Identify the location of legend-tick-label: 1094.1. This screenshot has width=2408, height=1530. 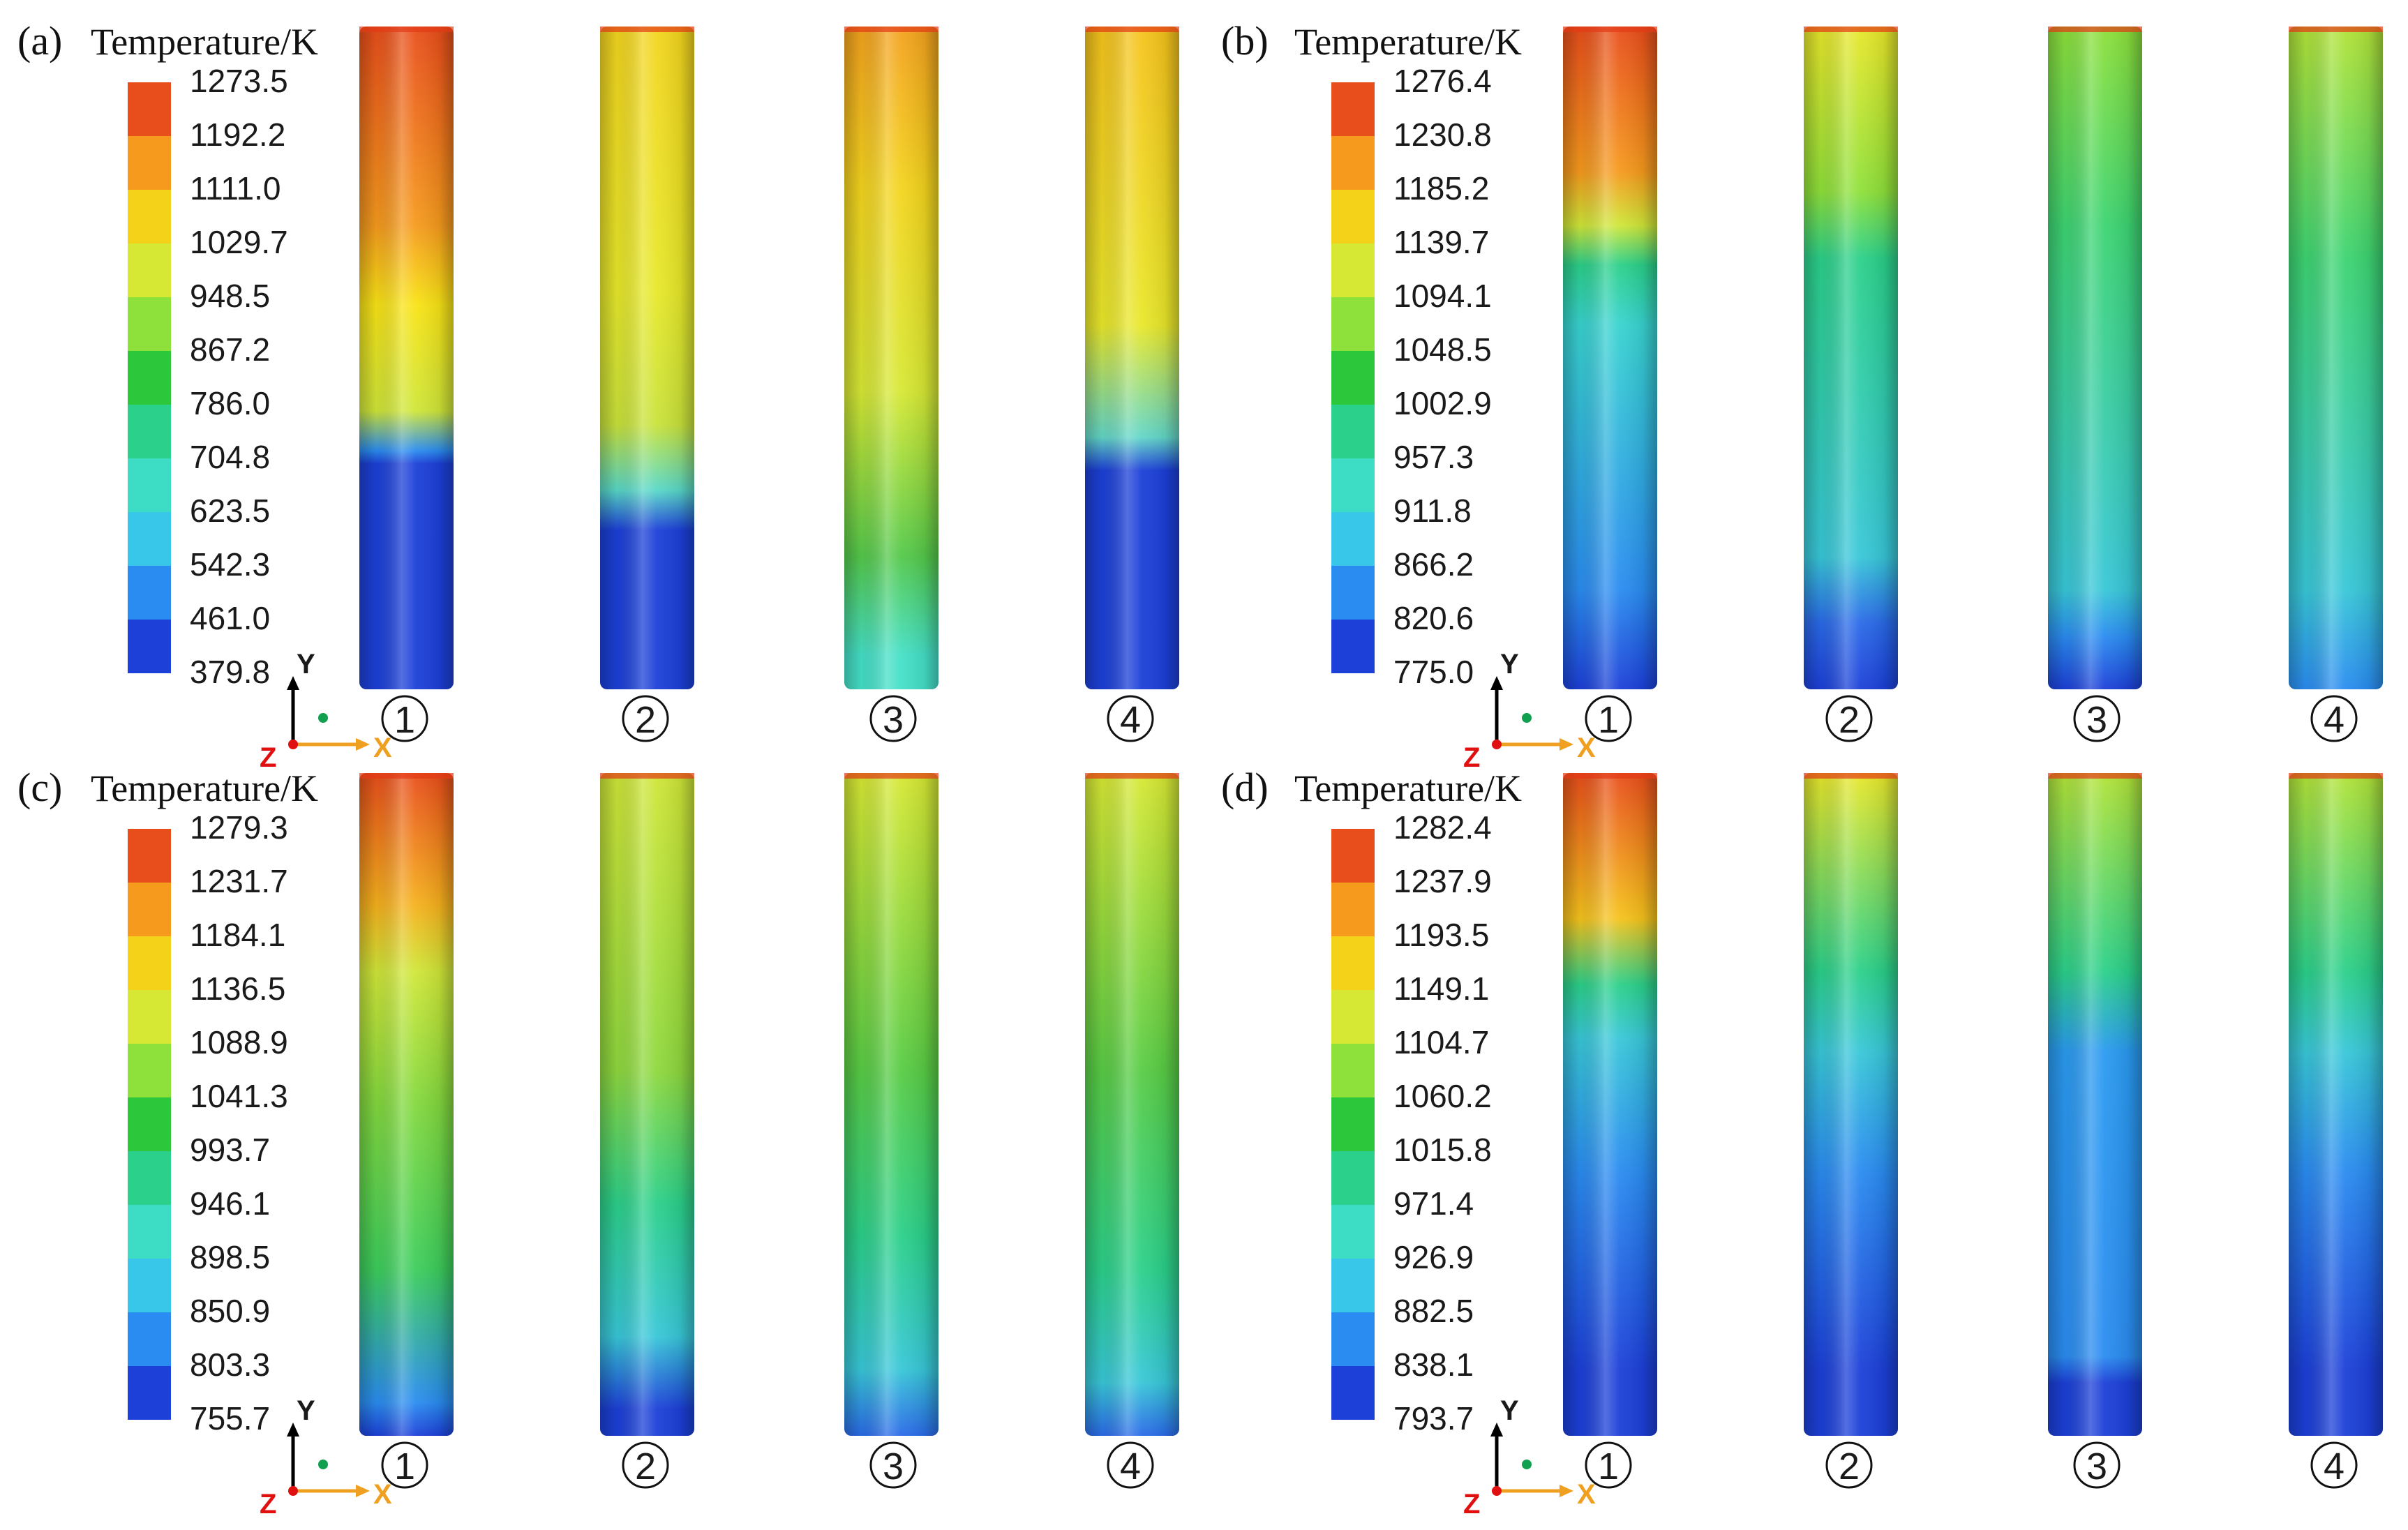
(1443, 296).